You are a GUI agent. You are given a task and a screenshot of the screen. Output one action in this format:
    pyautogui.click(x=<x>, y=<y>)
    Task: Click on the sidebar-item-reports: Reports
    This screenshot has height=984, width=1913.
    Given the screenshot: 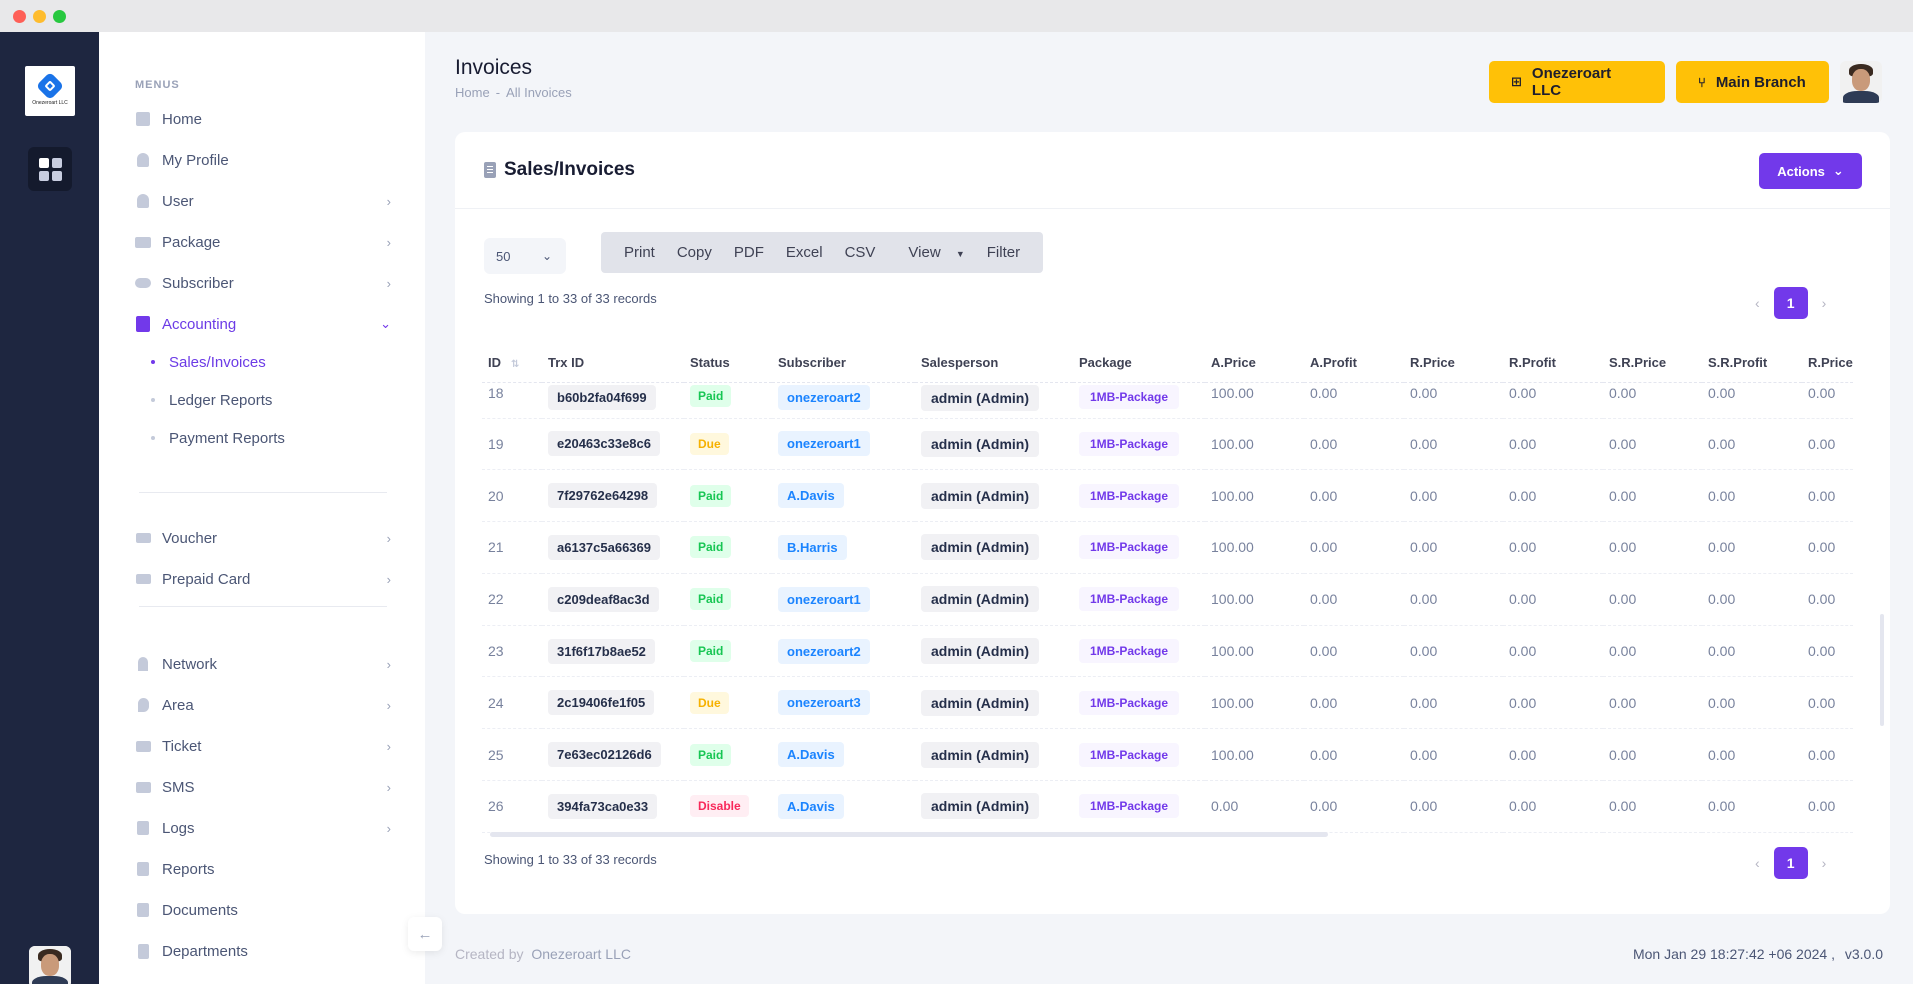 What is the action you would take?
    pyautogui.click(x=263, y=869)
    